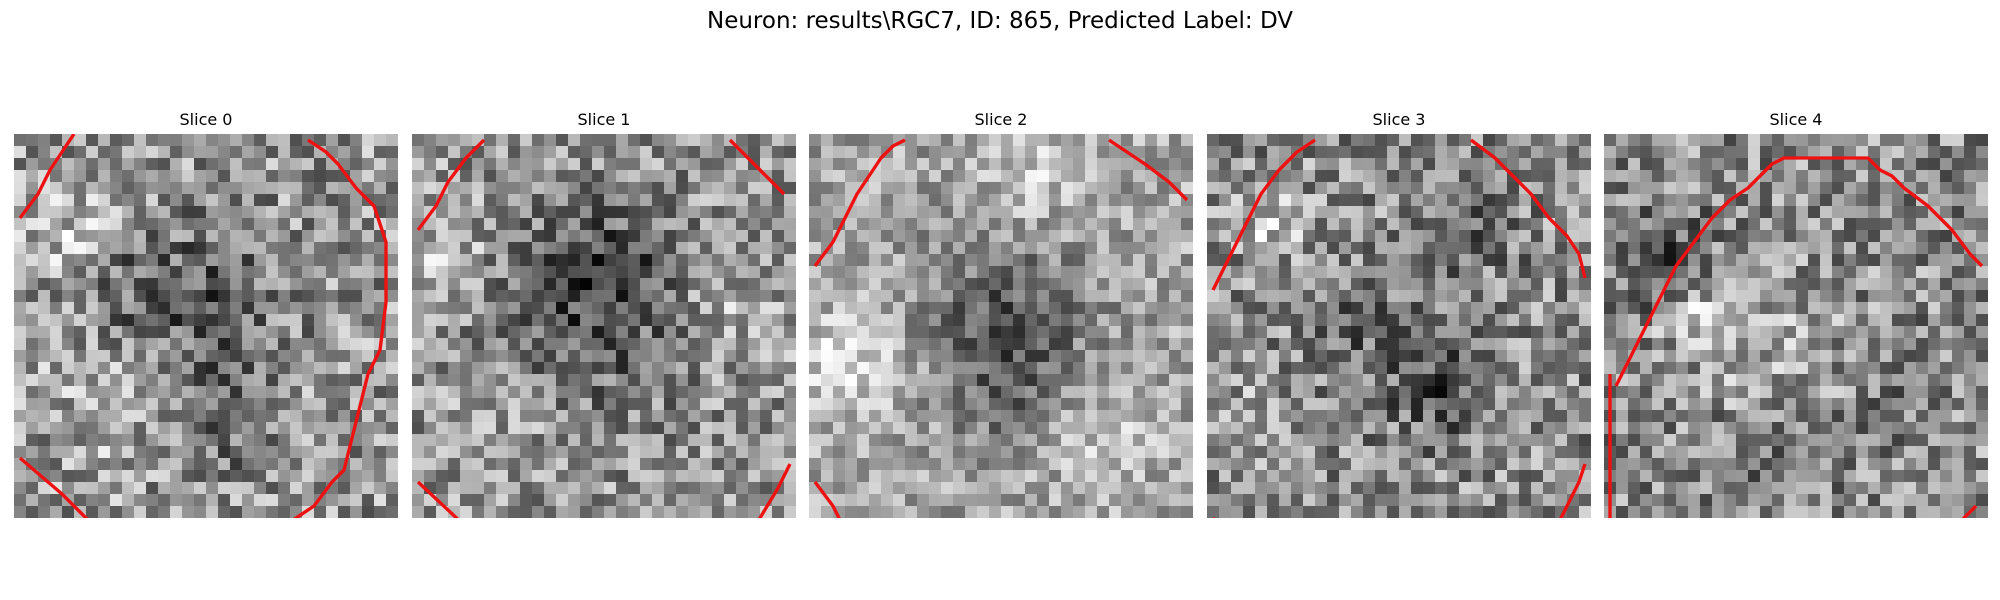 The height and width of the screenshot is (600, 2000). Describe the element at coordinates (604, 119) in the screenshot. I see `slice-title: Slice 1` at that location.